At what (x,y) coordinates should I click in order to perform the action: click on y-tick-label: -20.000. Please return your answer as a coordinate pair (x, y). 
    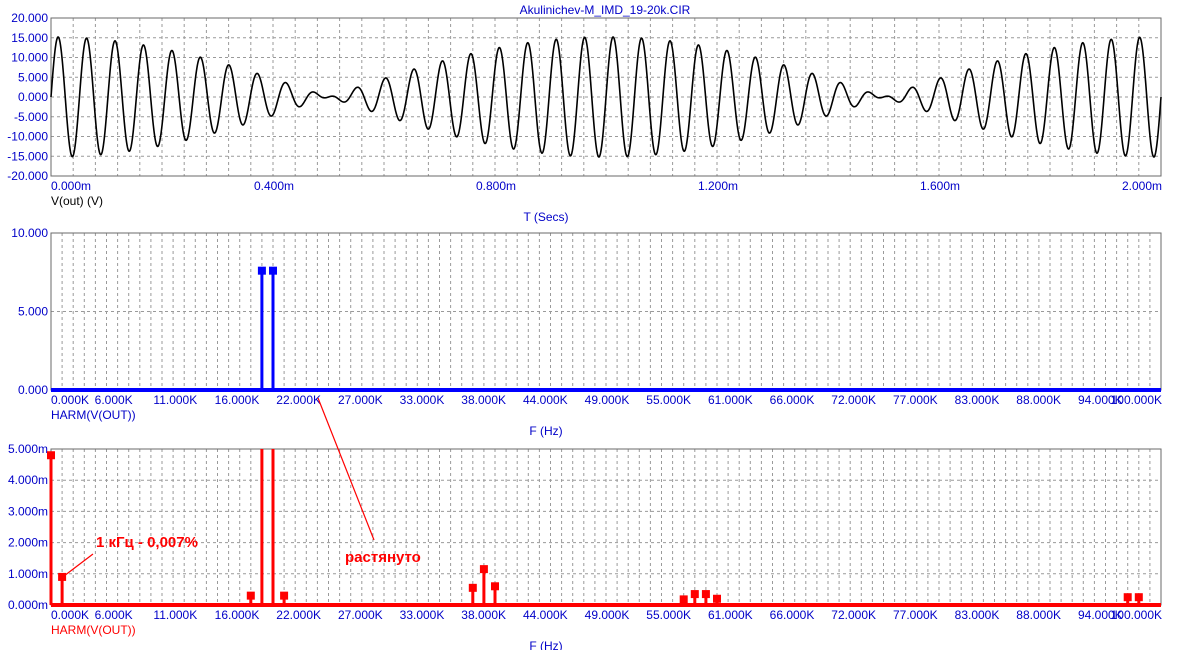
    Looking at the image, I should click on (27, 176).